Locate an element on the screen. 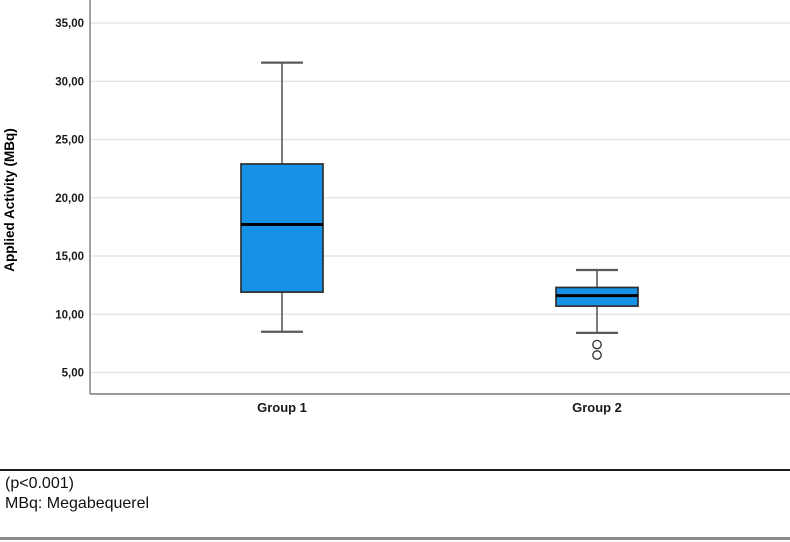  y-tick-label: 5,00 is located at coordinates (73, 374).